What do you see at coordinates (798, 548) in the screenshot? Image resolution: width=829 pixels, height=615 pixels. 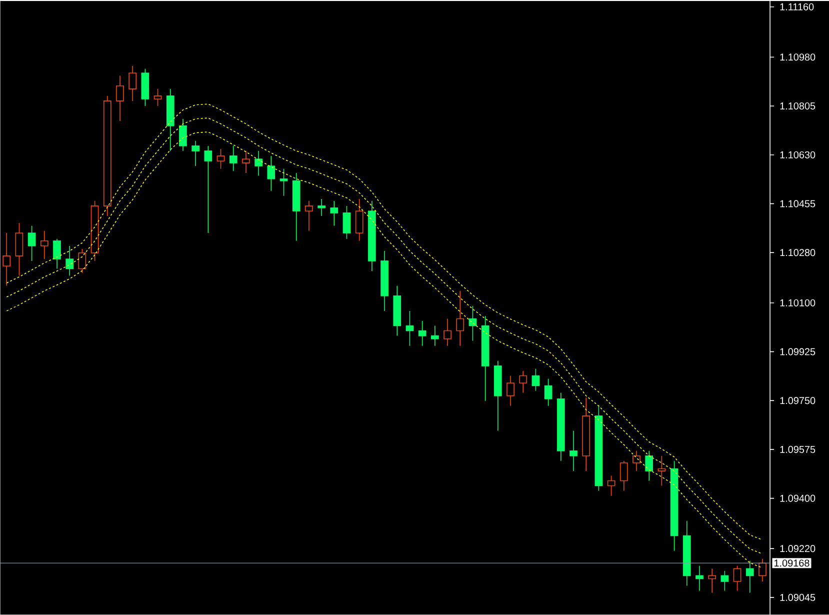 I see `y-tick-label: 1.09220` at bounding box center [798, 548].